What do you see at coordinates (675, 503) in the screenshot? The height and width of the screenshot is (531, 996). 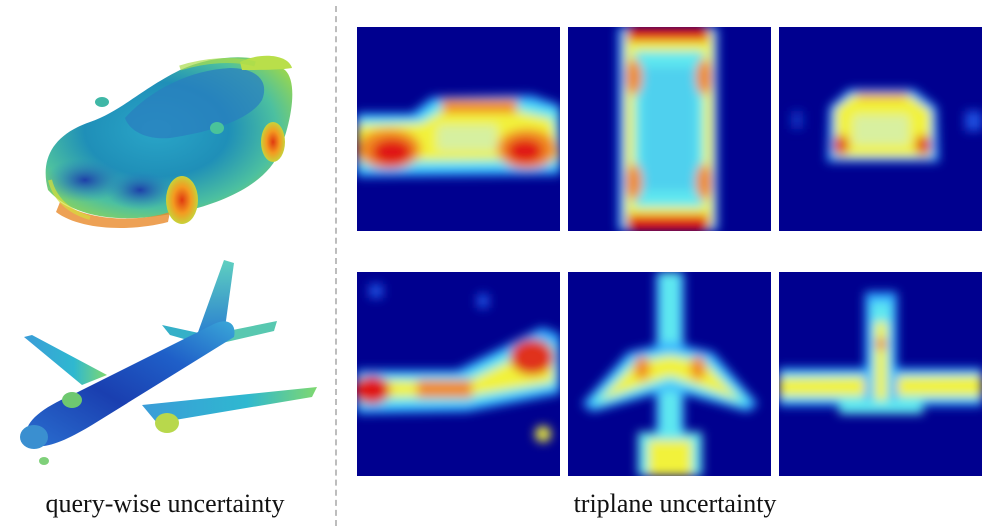 I see `caption-triplane-uncertainty: triplane uncertainty` at bounding box center [675, 503].